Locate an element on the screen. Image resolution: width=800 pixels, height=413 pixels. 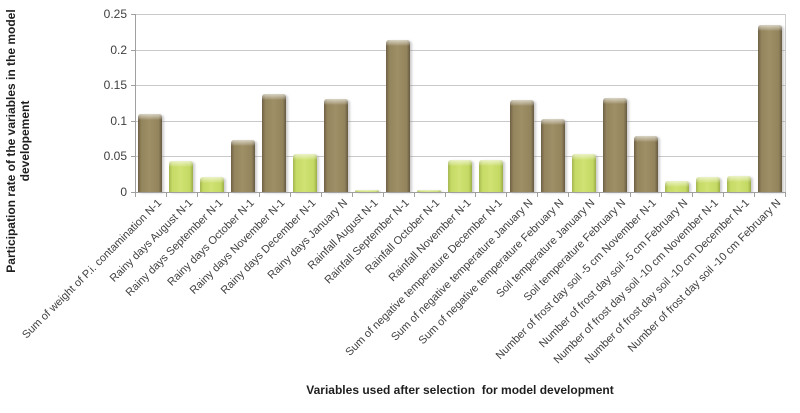
y-tick-label-0.25: 0.25 is located at coordinates (115, 14).